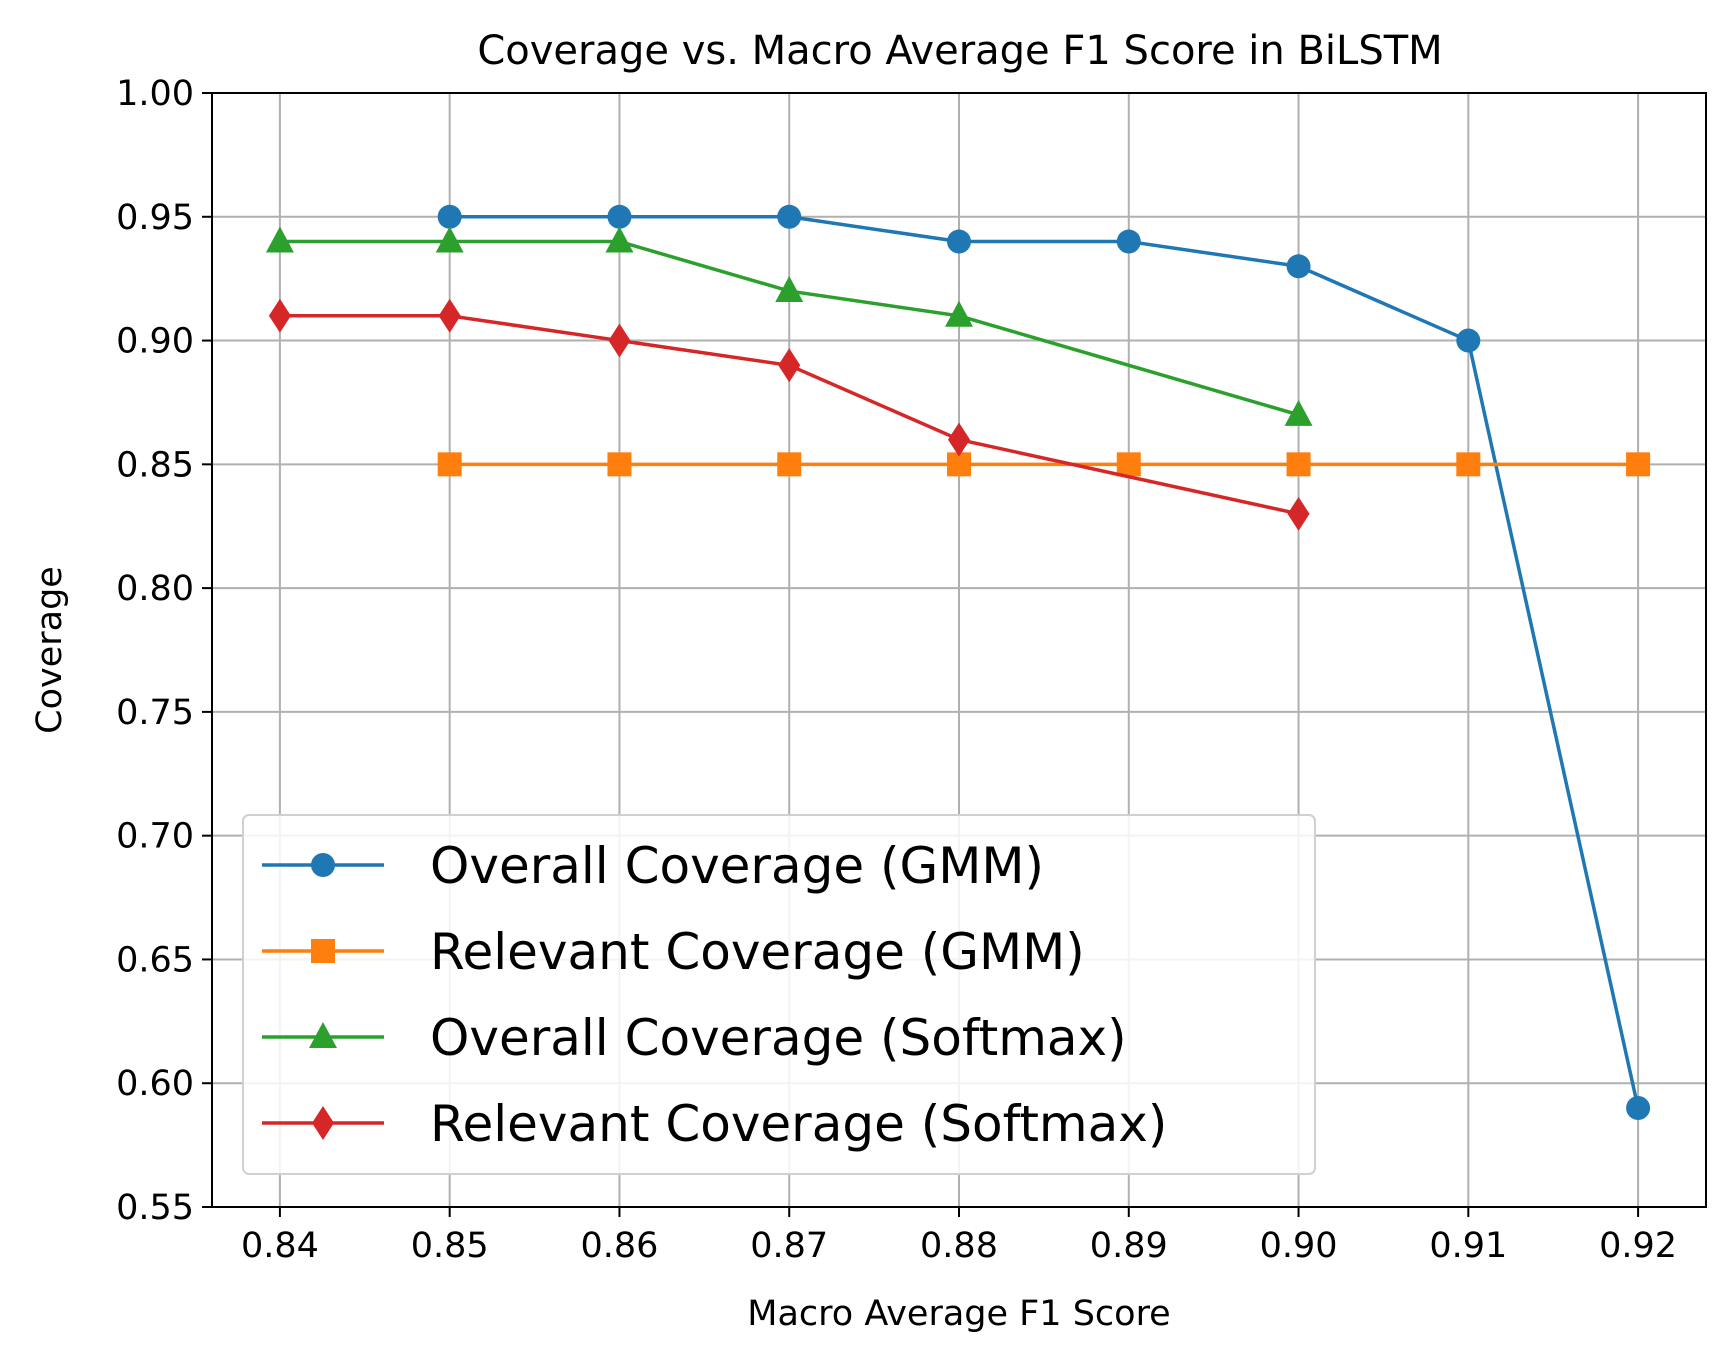  I want to click on legend-item: Overall Coverage (GMM), so click(653, 866).